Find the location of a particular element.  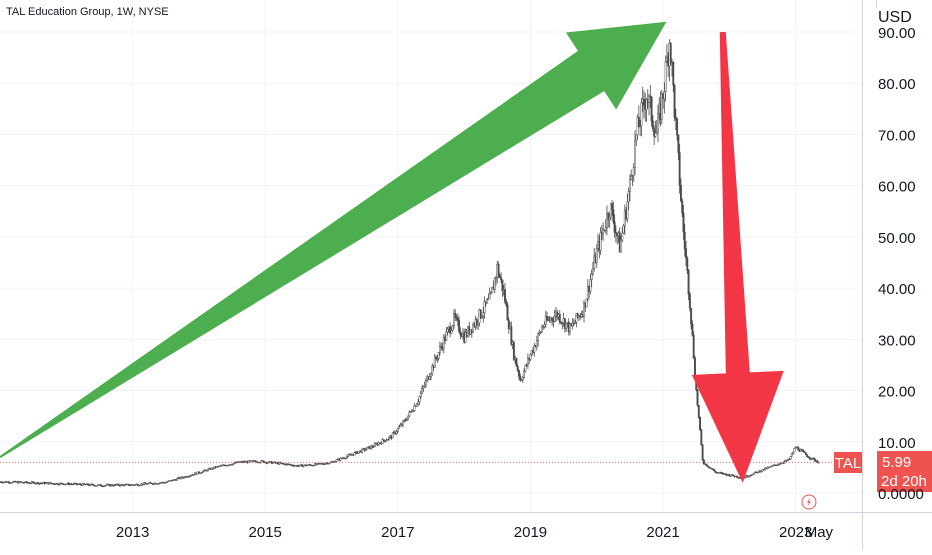

x-tick-label: 2015 is located at coordinates (265, 532).